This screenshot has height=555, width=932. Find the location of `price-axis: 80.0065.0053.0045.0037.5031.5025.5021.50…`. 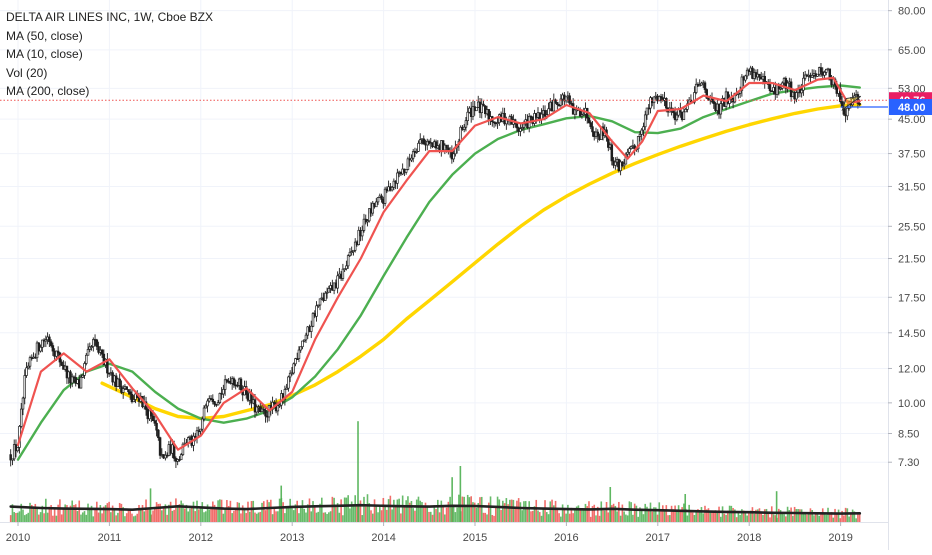

price-axis: 80.0065.0053.0045.0037.5031.5025.5021.50… is located at coordinates (910, 275).